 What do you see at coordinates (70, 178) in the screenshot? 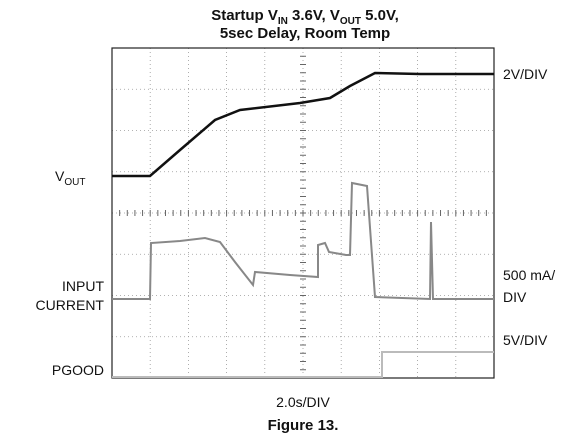
I see `vout-label: VOUT` at bounding box center [70, 178].